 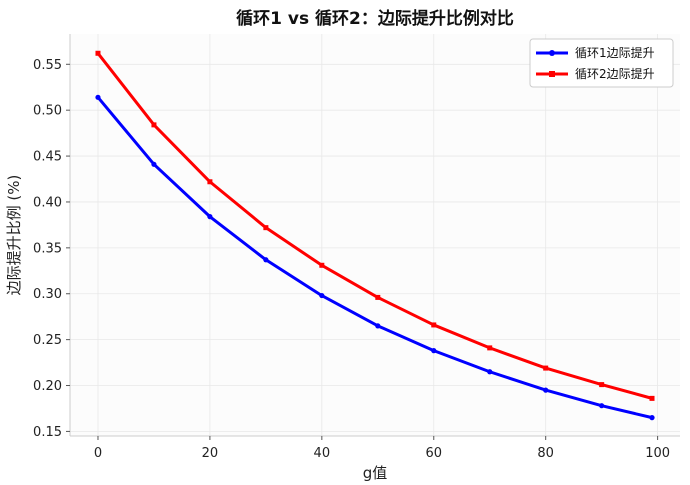 I want to click on y-tick-label: 0.35, so click(x=47, y=248).